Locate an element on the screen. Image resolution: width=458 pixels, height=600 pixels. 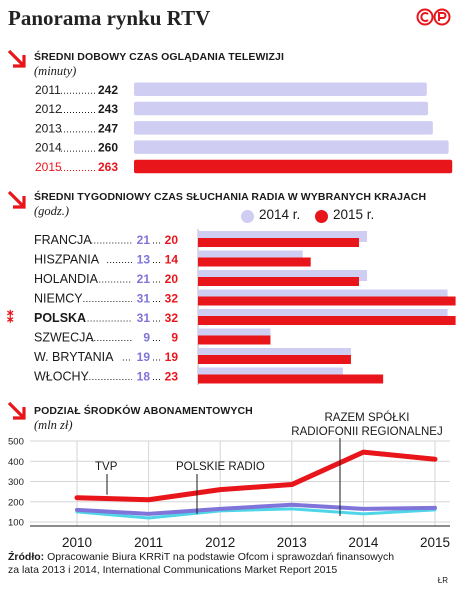
x-tick-label: 2014 is located at coordinates (363, 542).